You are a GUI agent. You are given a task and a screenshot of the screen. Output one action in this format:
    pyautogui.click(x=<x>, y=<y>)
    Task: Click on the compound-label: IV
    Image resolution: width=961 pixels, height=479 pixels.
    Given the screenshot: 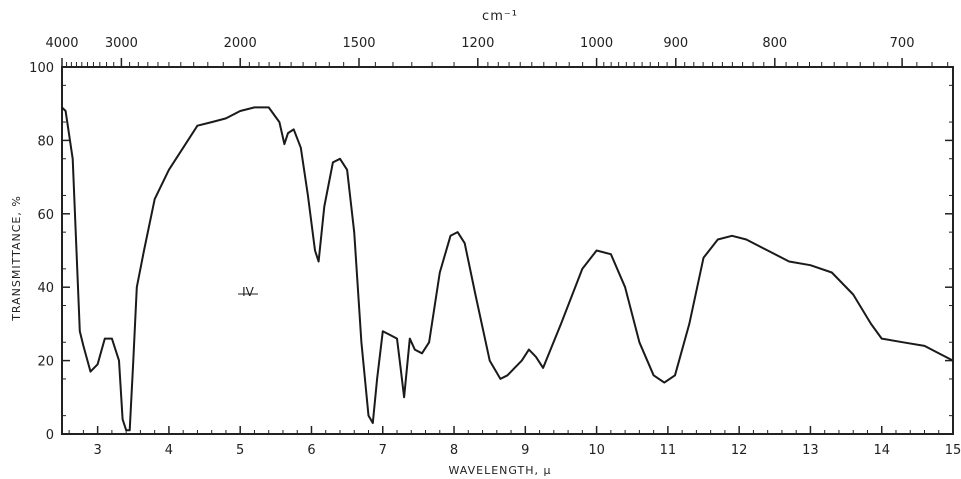 What is the action you would take?
    pyautogui.click(x=248, y=292)
    